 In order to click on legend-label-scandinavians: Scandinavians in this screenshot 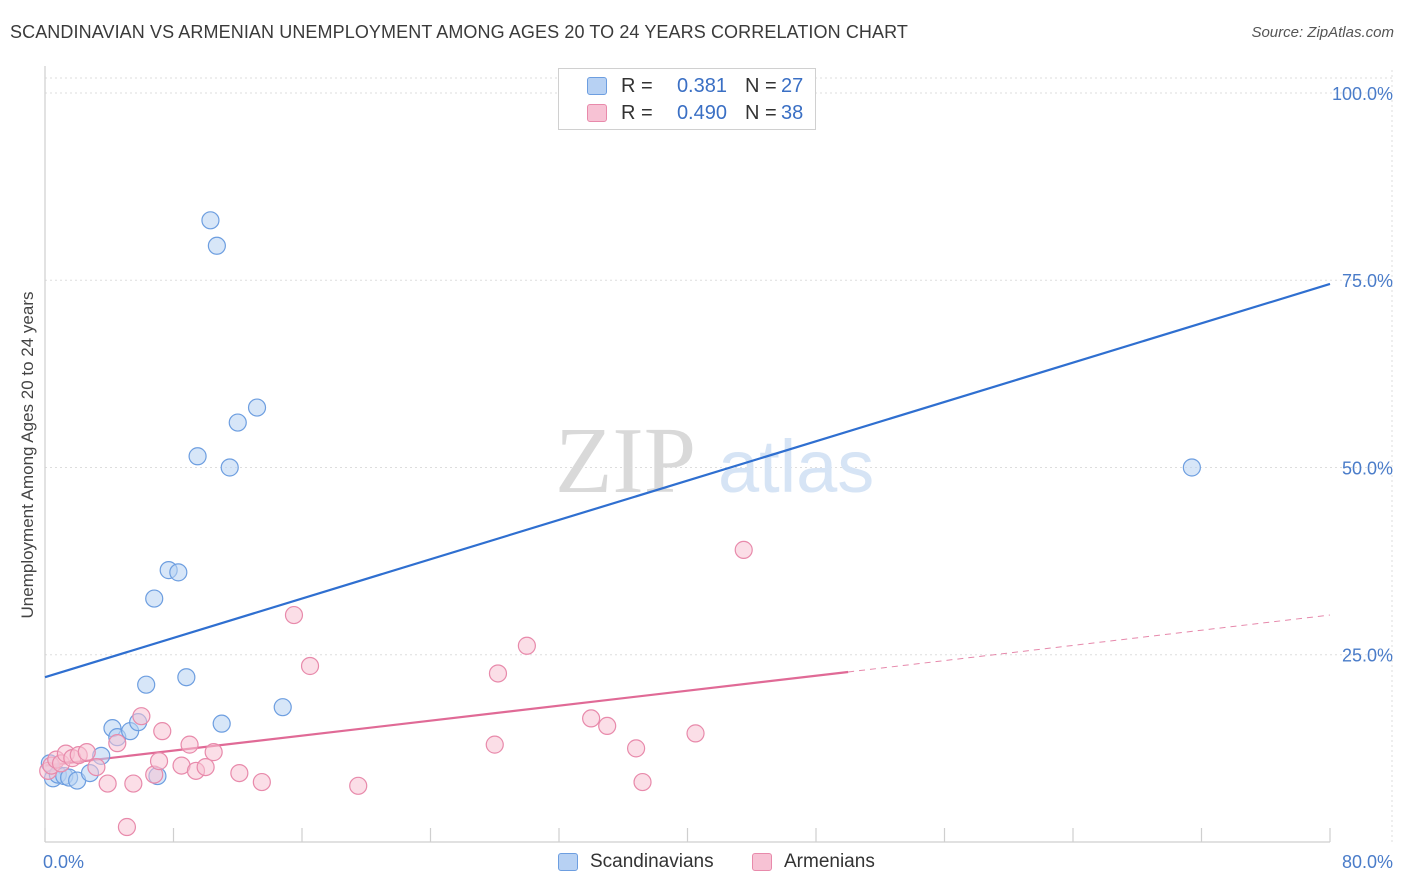, I will do `click(652, 861)`.